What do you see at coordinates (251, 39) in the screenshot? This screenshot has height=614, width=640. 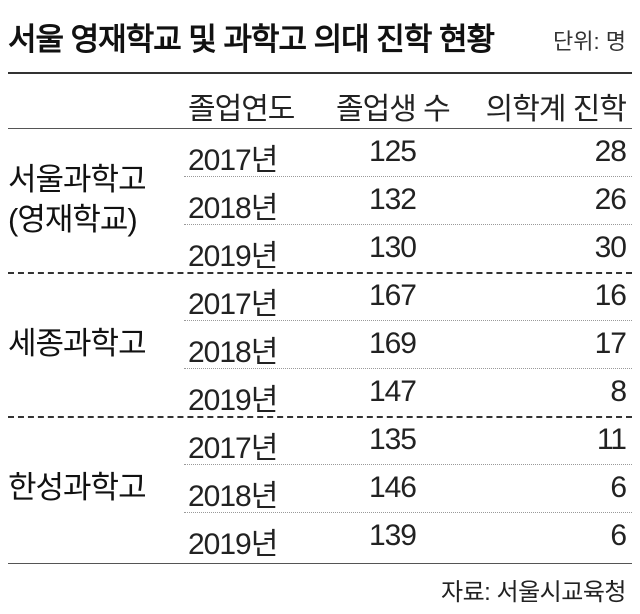 I see `chart-title: 서울 영재학교 및 과학고 의대 진학 현황` at bounding box center [251, 39].